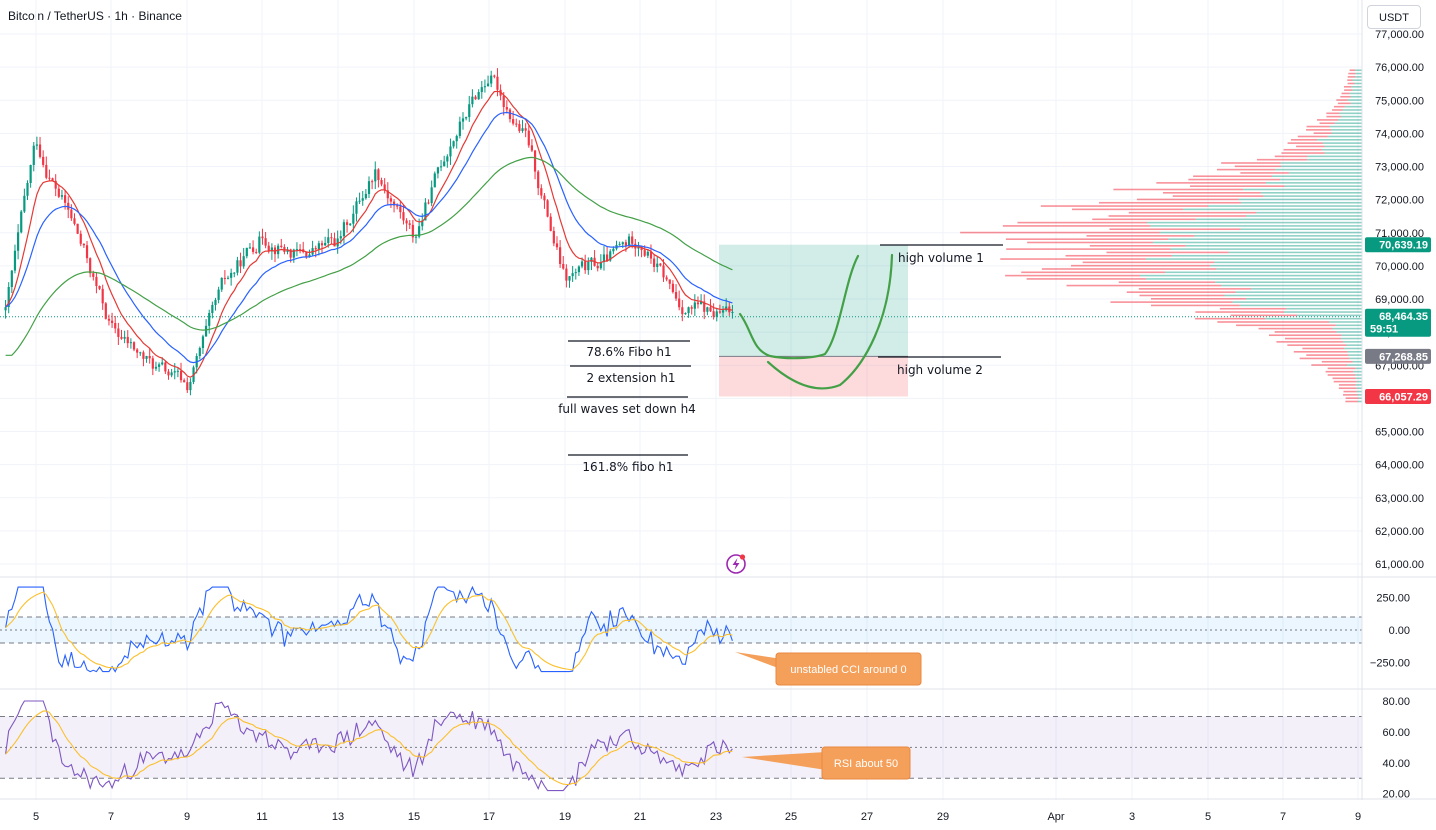 This screenshot has height=830, width=1436. What do you see at coordinates (736, 563) in the screenshot?
I see `flash-icon` at bounding box center [736, 563].